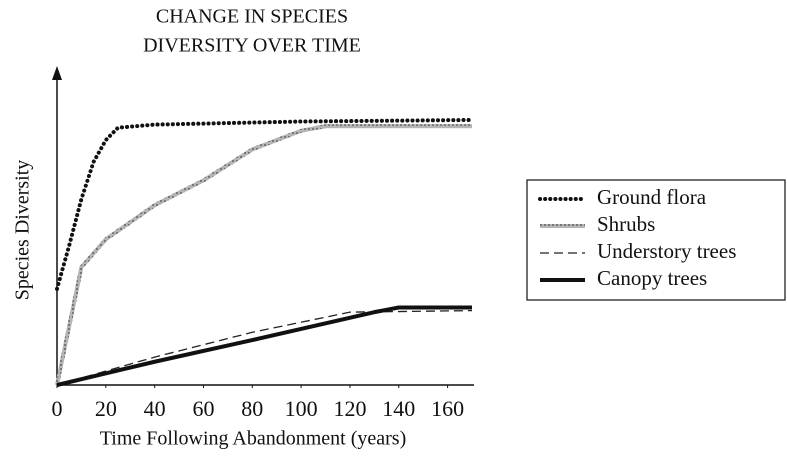 The width and height of the screenshot is (787, 463). What do you see at coordinates (652, 278) in the screenshot?
I see `legend-label: Canopy trees` at bounding box center [652, 278].